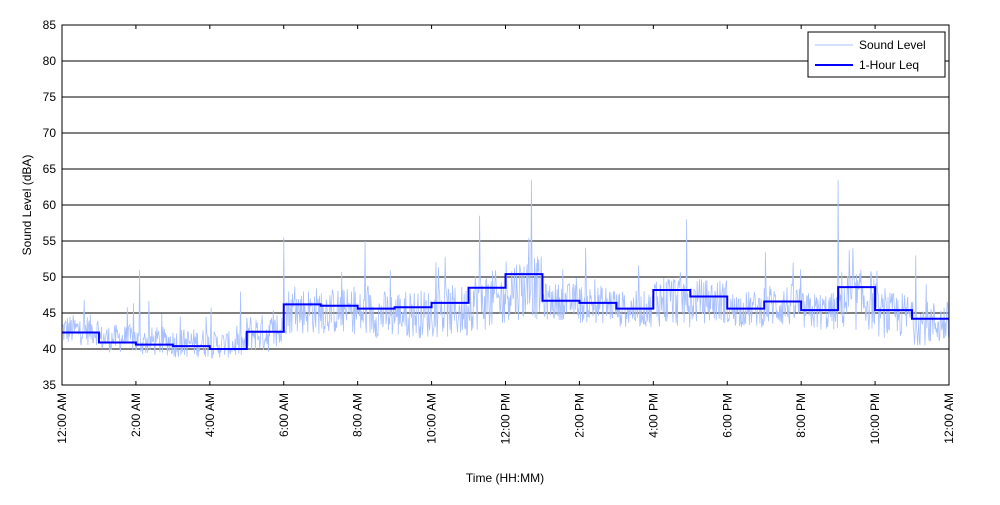 The width and height of the screenshot is (1000, 505). What do you see at coordinates (50, 313) in the screenshot?
I see `y-tick-label: 45` at bounding box center [50, 313].